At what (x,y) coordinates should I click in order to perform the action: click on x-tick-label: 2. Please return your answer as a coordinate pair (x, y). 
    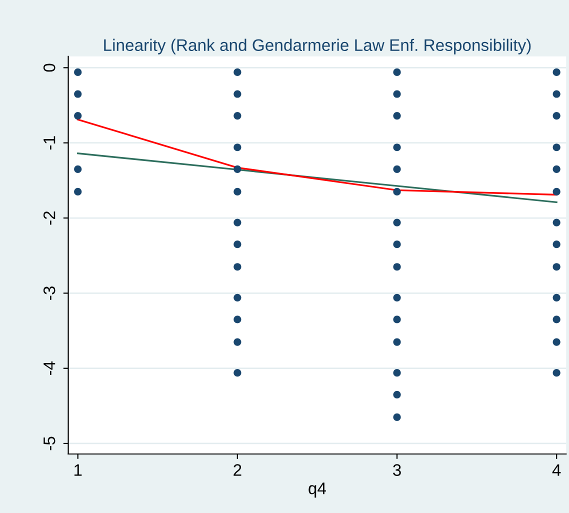
    Looking at the image, I should click on (238, 470).